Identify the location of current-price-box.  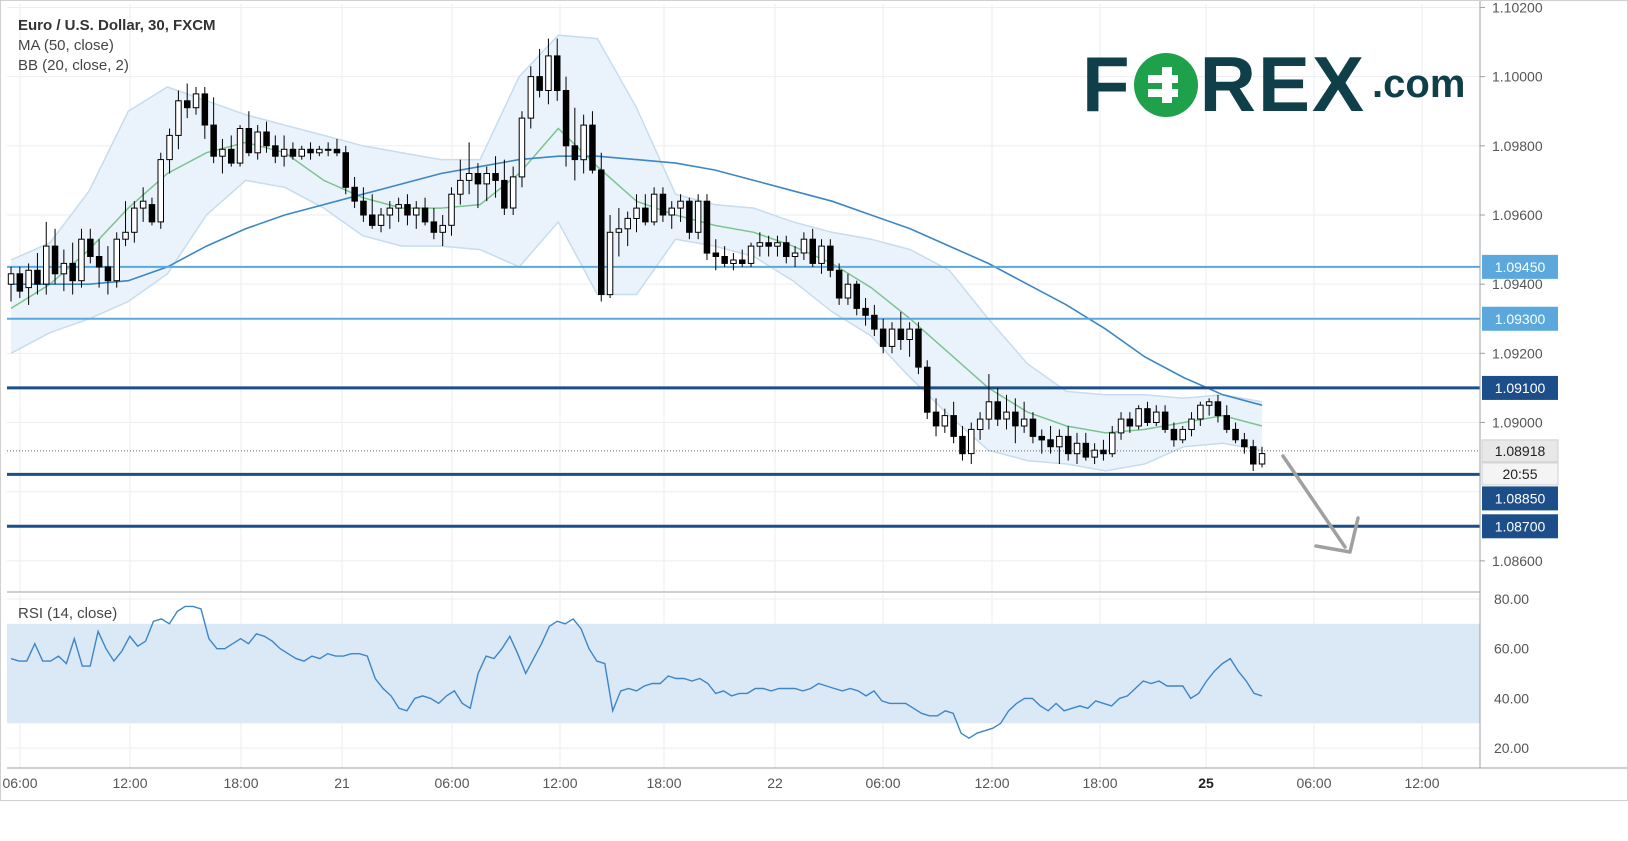
(1520, 451).